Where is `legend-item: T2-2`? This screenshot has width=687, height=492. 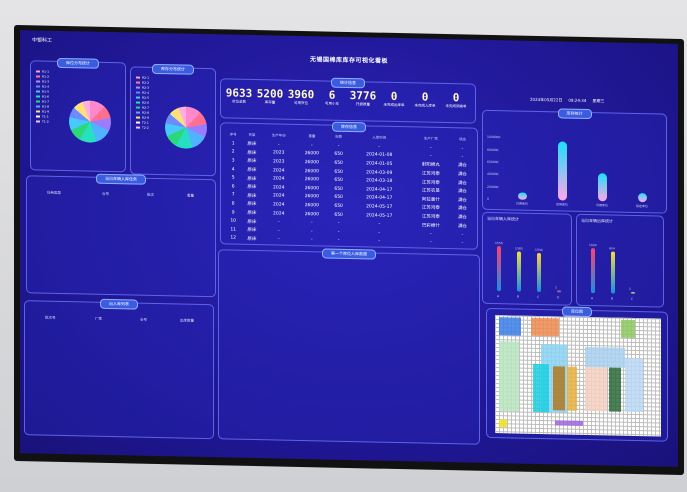
legend-item: T2-2 is located at coordinates (142, 128).